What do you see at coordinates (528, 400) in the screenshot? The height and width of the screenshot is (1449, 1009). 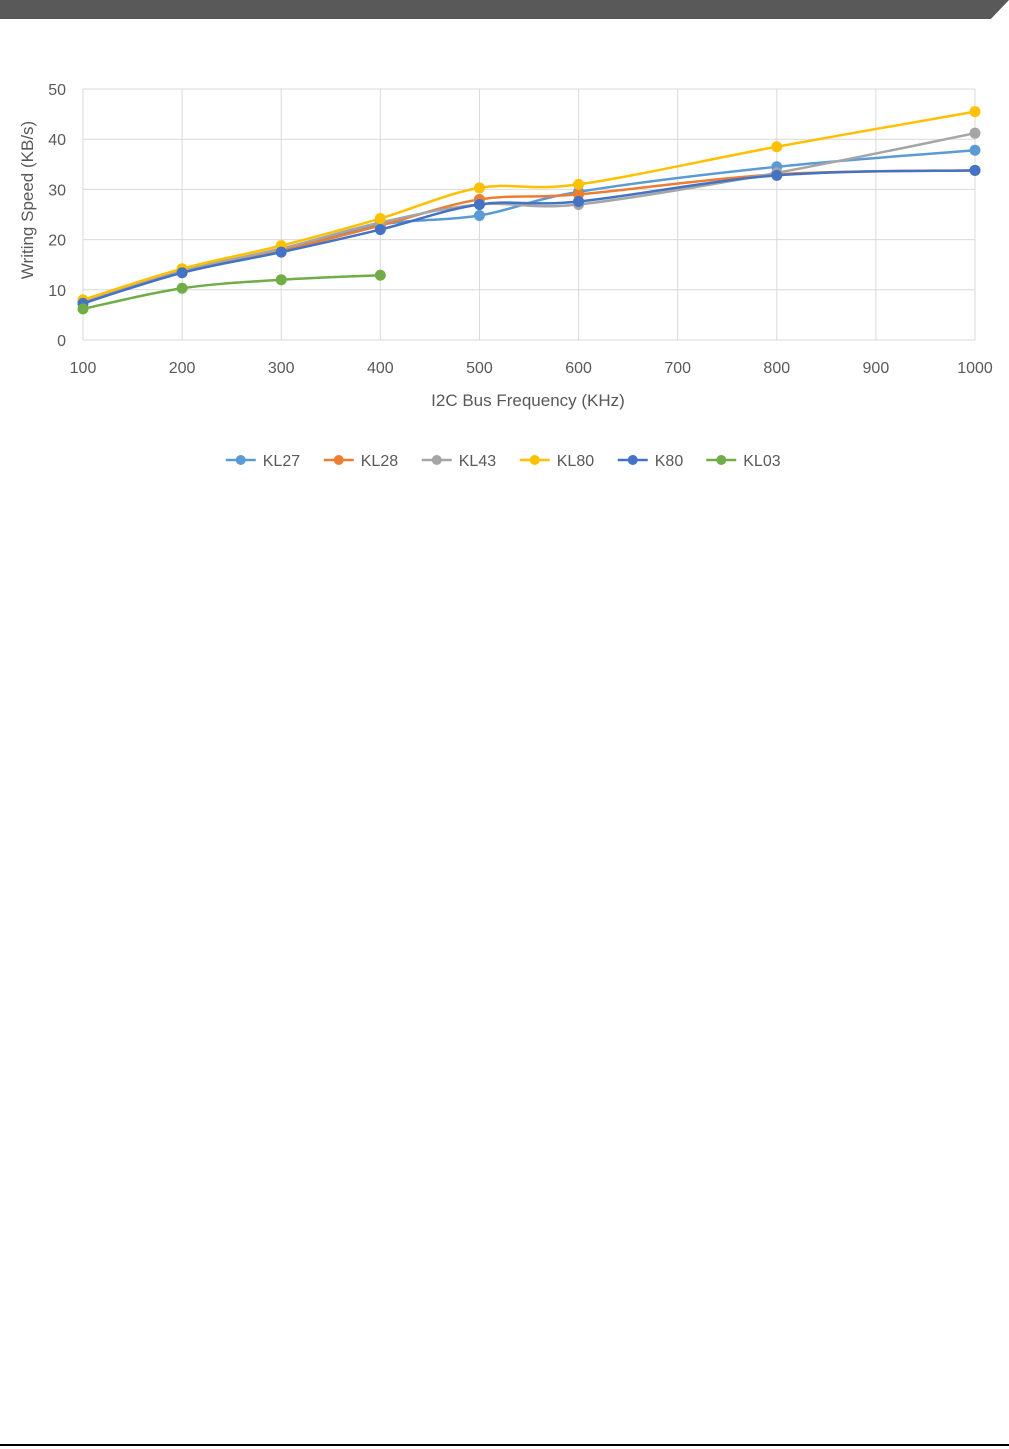 I see `x-axis-label: I2C Bus Frequency (KHz)` at bounding box center [528, 400].